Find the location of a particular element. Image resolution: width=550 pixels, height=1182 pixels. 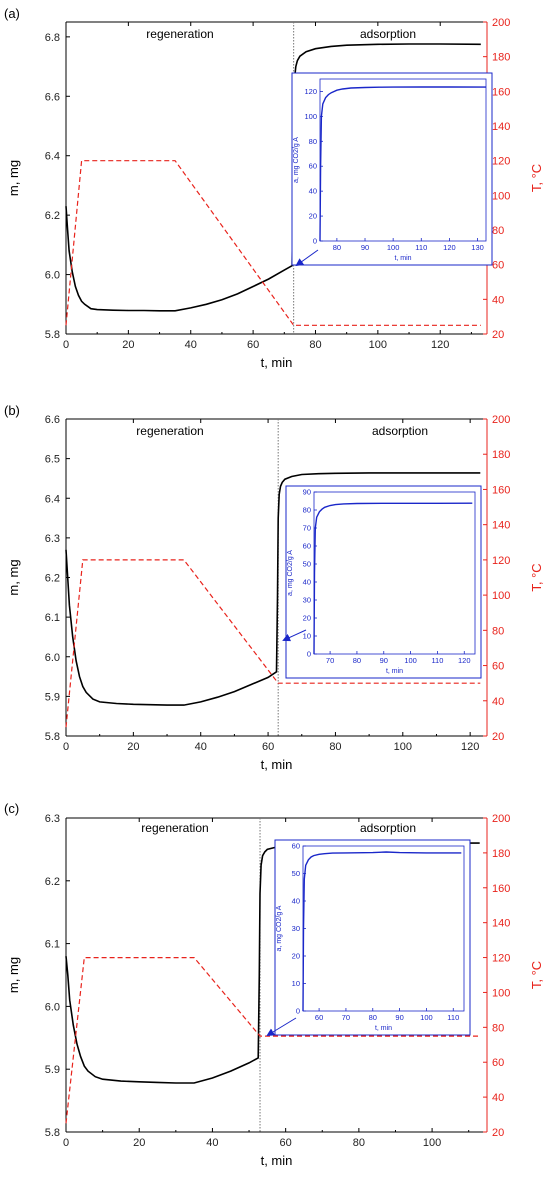

inset-y-tick-label: 10 is located at coordinates (296, 983).